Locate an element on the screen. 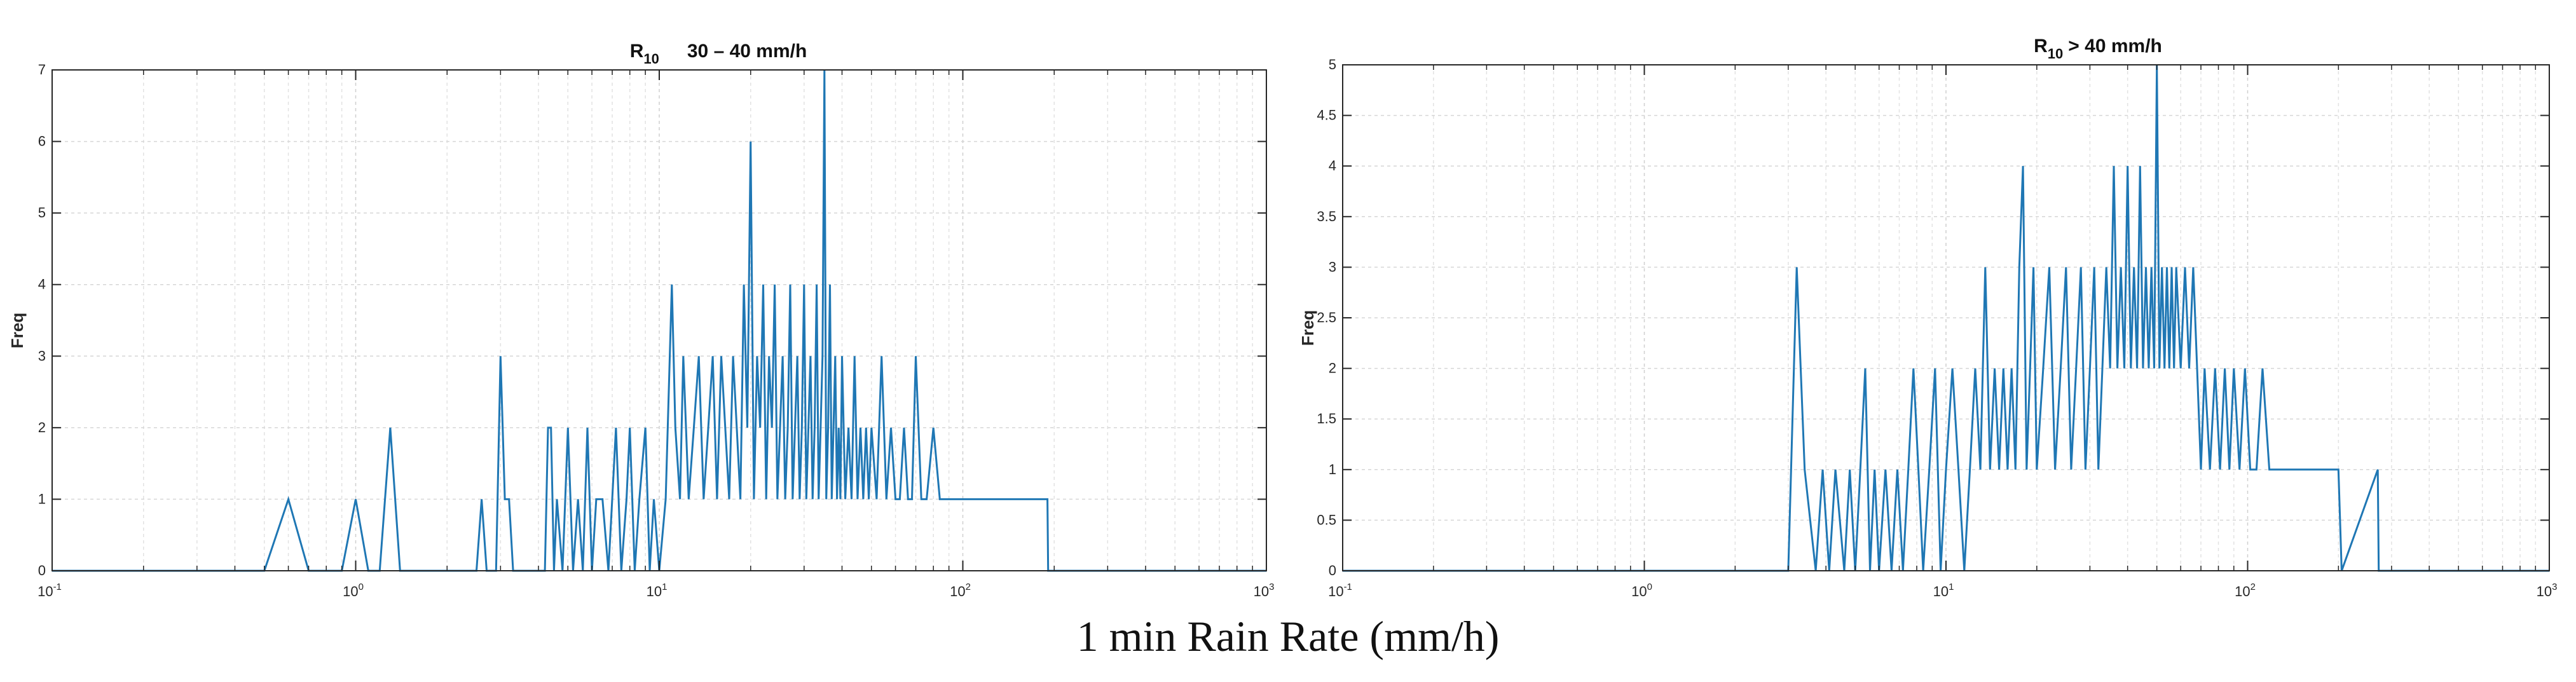 Image resolution: width=2576 pixels, height=682 pixels. right-x-tick-exponent: 2 is located at coordinates (2253, 587).